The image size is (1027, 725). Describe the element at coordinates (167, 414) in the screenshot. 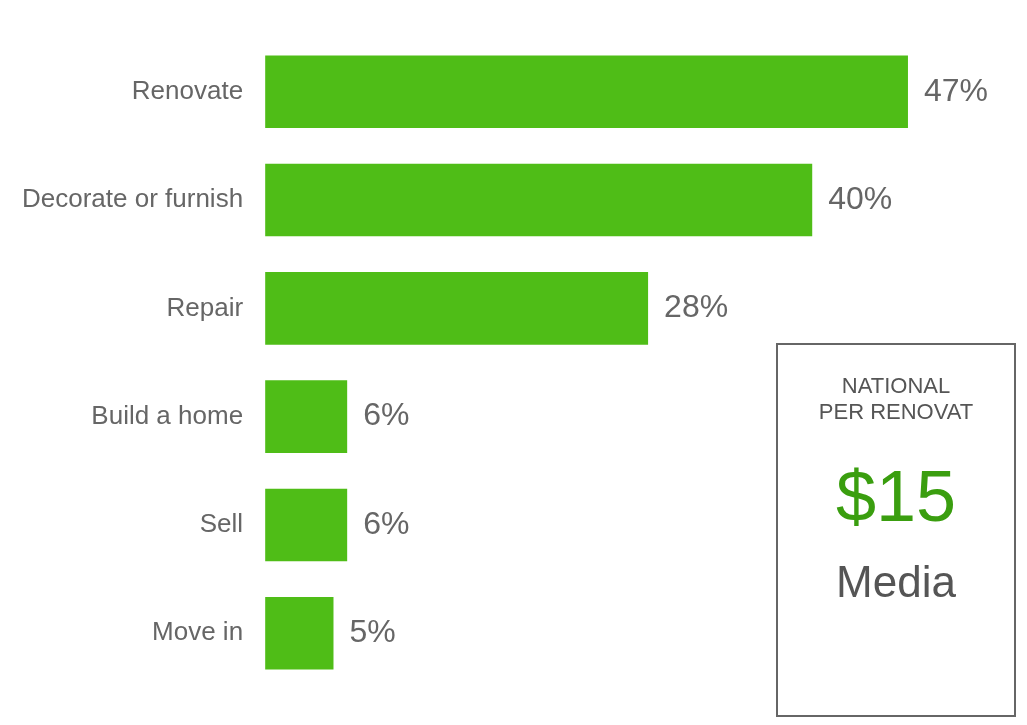

I see `y-tick-label: Build a home` at that location.